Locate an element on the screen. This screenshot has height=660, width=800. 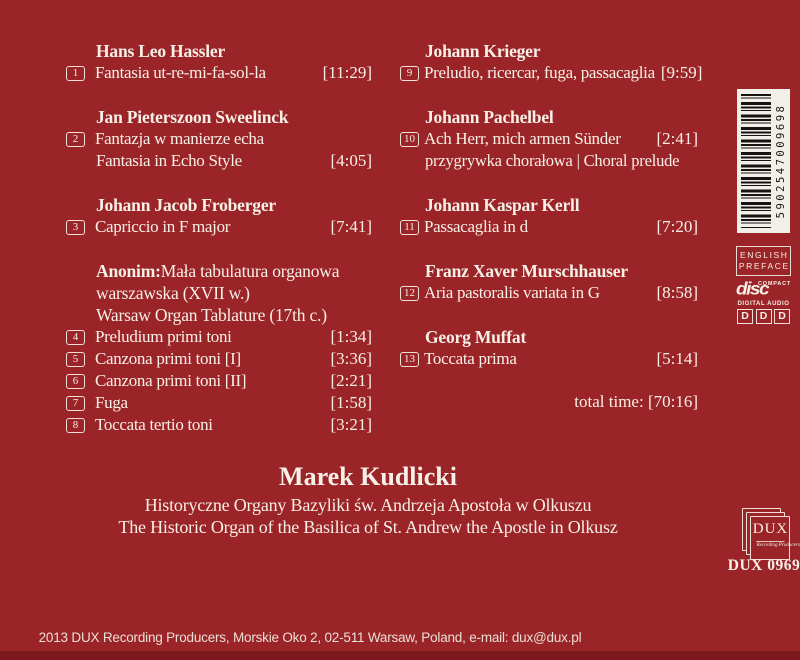
track-time: [11:29] is located at coordinates (347, 72).